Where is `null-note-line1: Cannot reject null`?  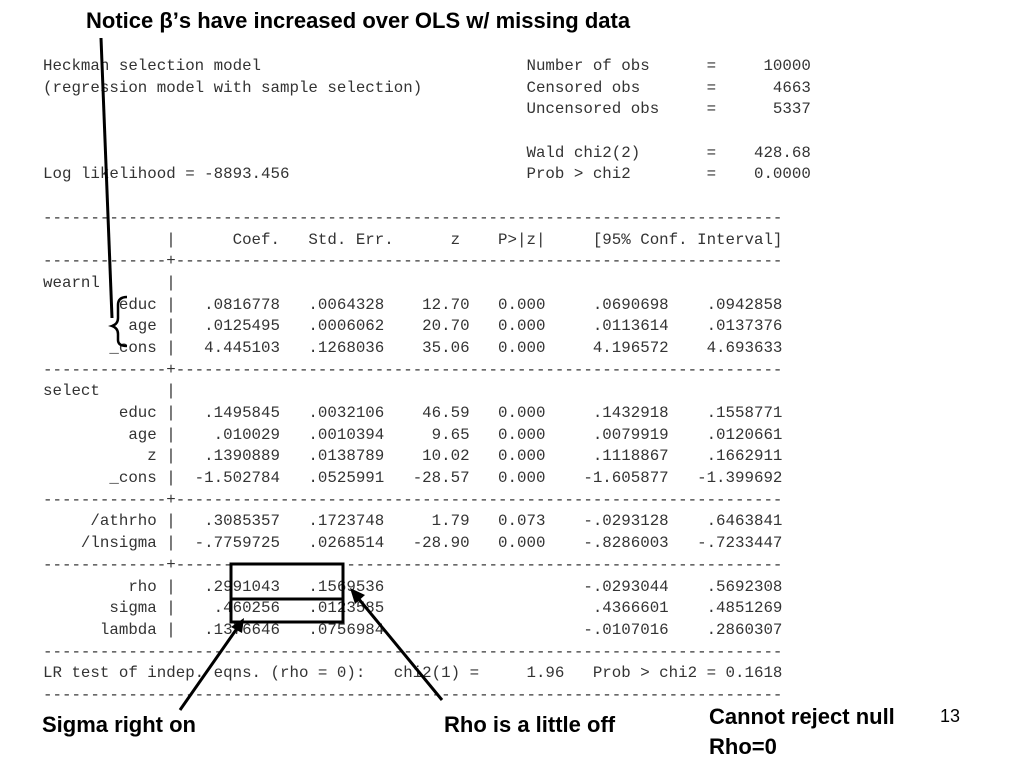 null-note-line1: Cannot reject null is located at coordinates (802, 716).